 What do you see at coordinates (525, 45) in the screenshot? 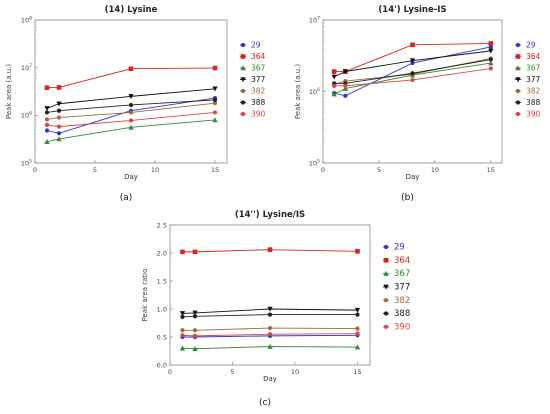
I see `legend-item: 29` at bounding box center [525, 45].